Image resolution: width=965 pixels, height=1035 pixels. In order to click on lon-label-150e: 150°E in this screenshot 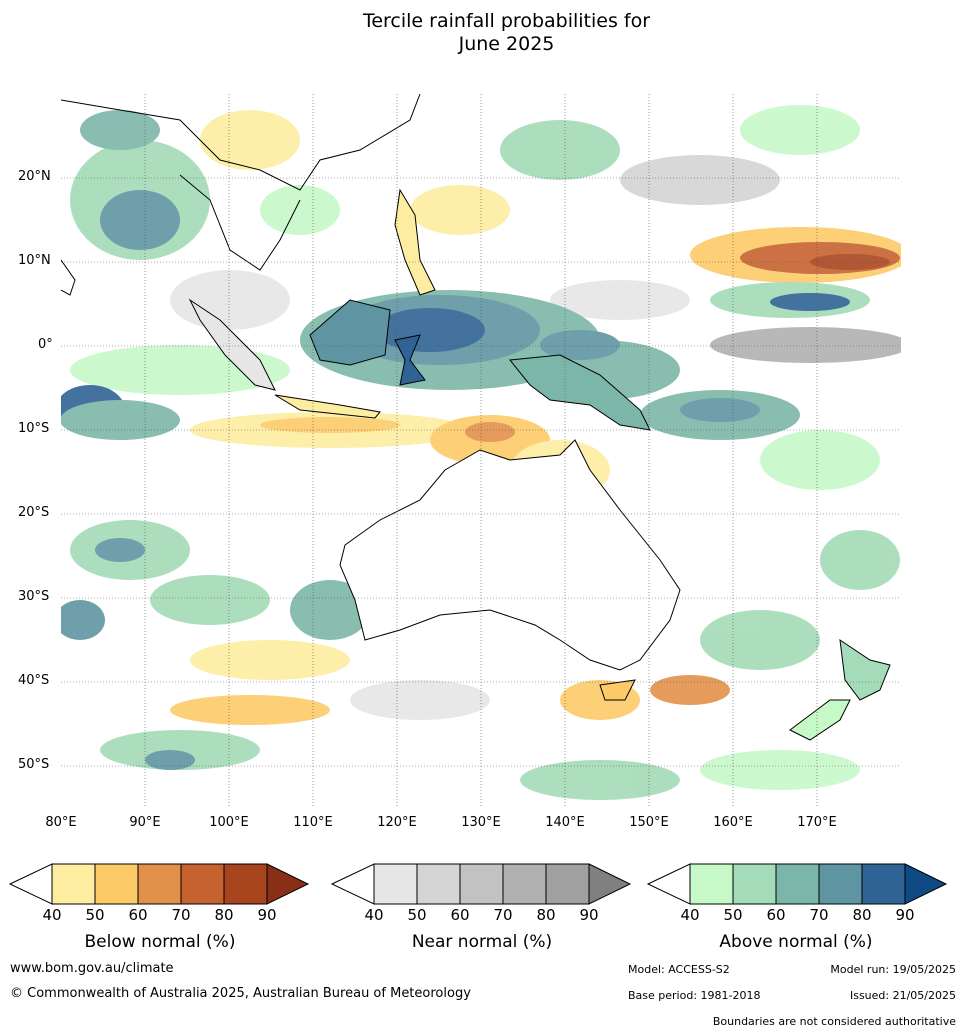, I will do `click(649, 822)`.